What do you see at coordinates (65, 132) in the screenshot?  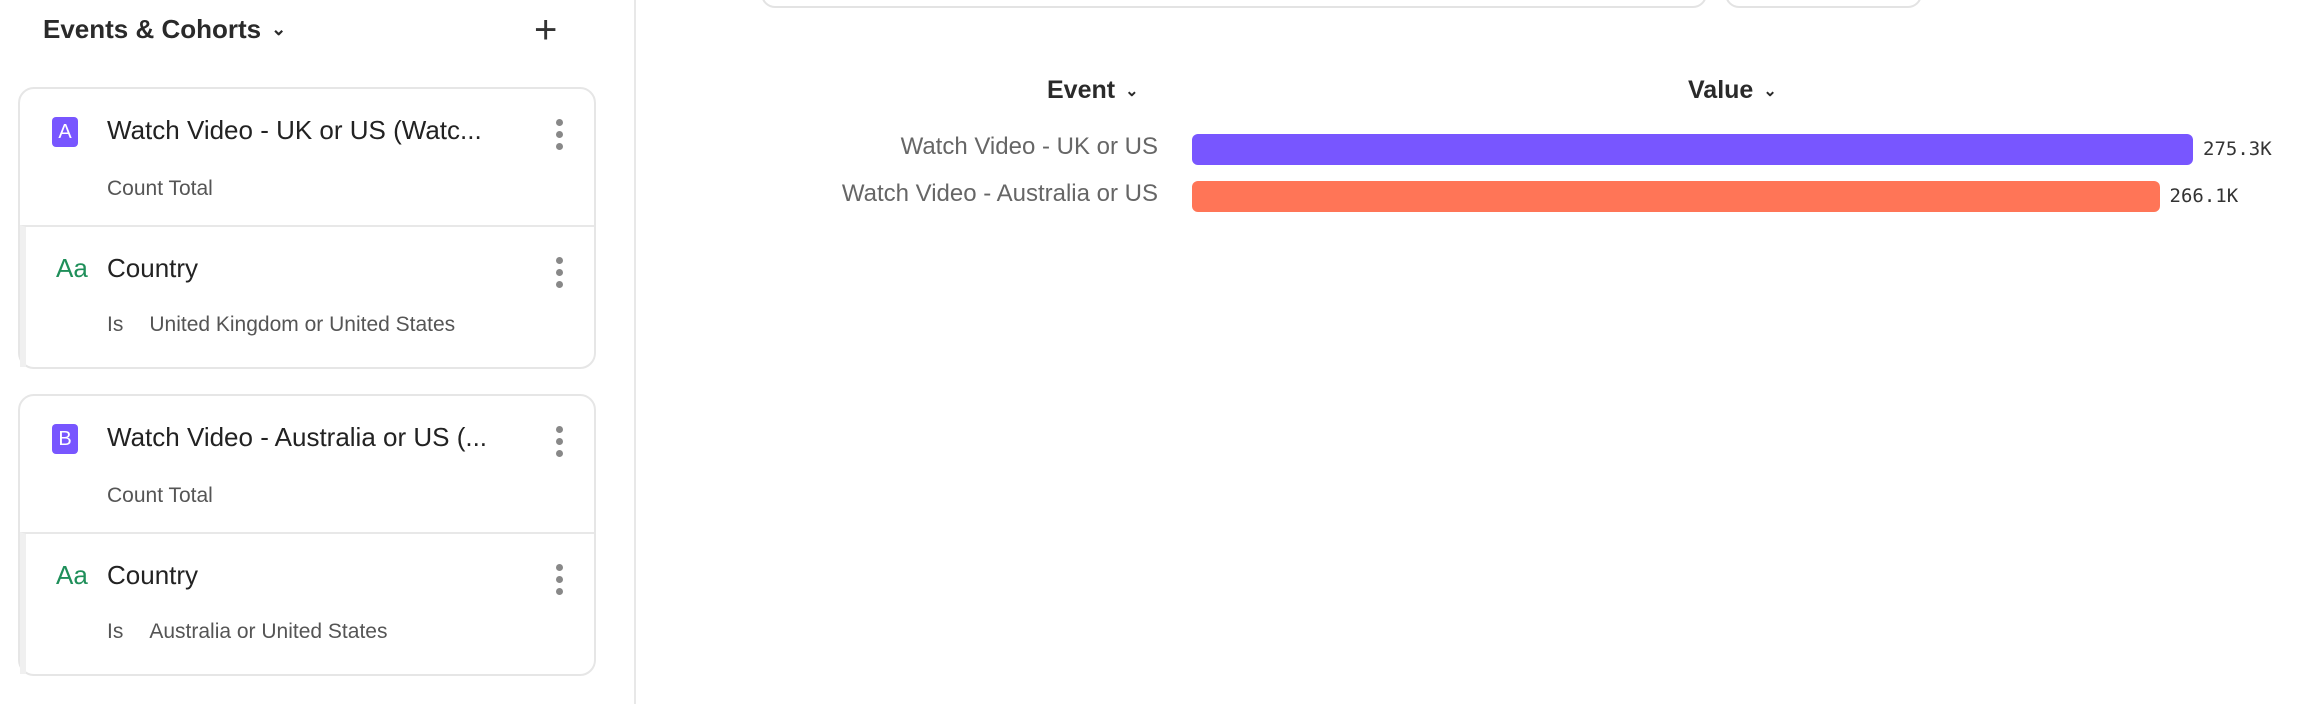 I see `badge-a: A` at bounding box center [65, 132].